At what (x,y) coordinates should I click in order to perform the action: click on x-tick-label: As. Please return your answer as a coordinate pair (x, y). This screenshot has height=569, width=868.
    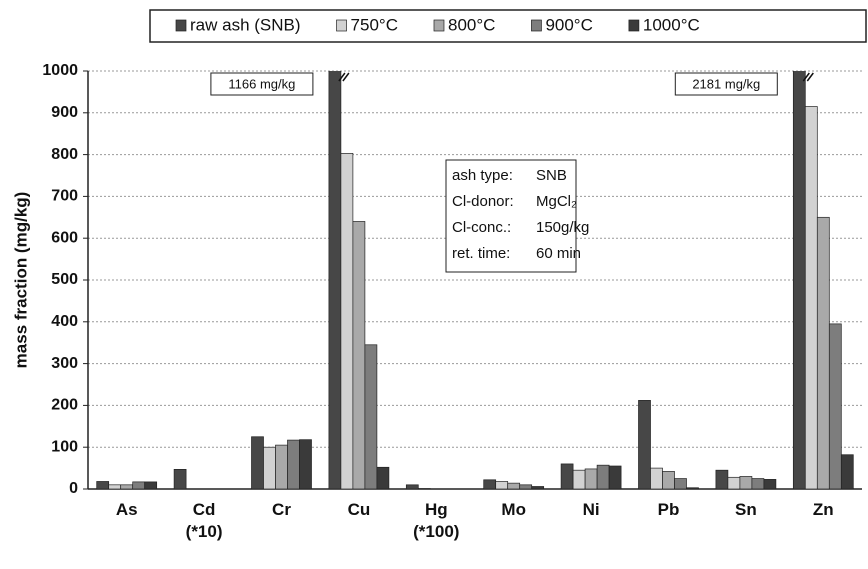
    Looking at the image, I should click on (127, 509).